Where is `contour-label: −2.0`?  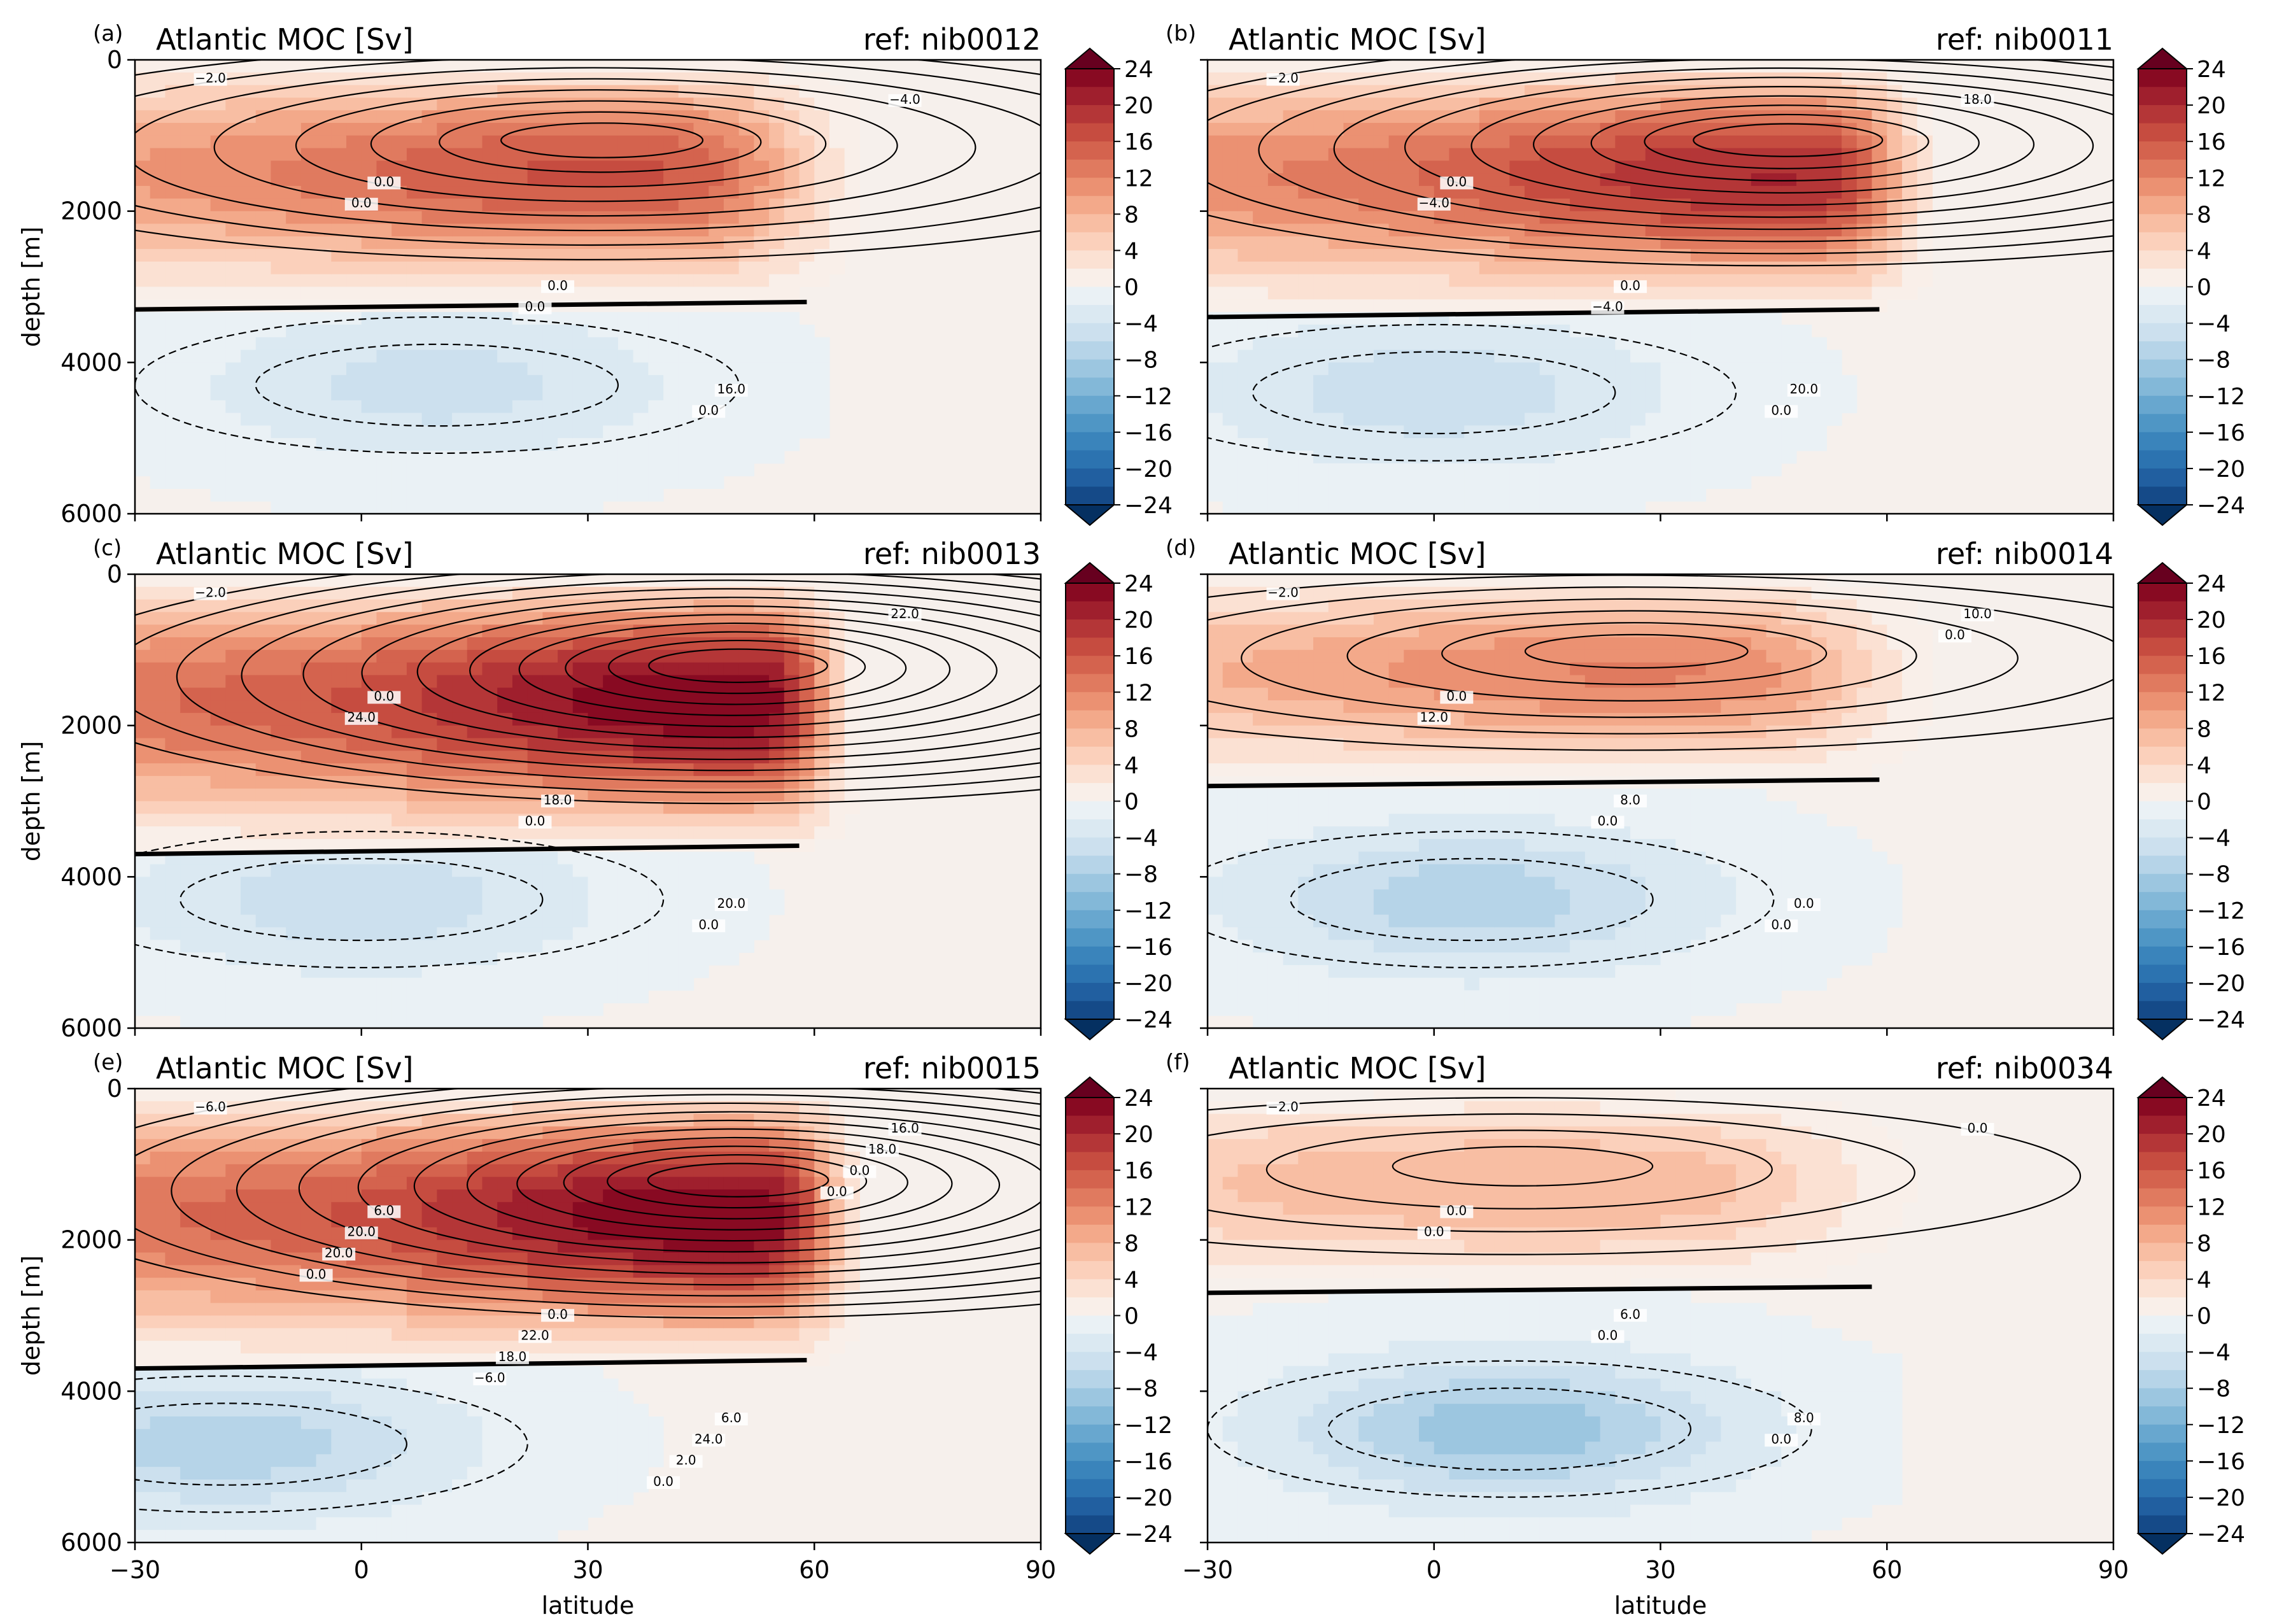 contour-label: −2.0 is located at coordinates (1283, 78).